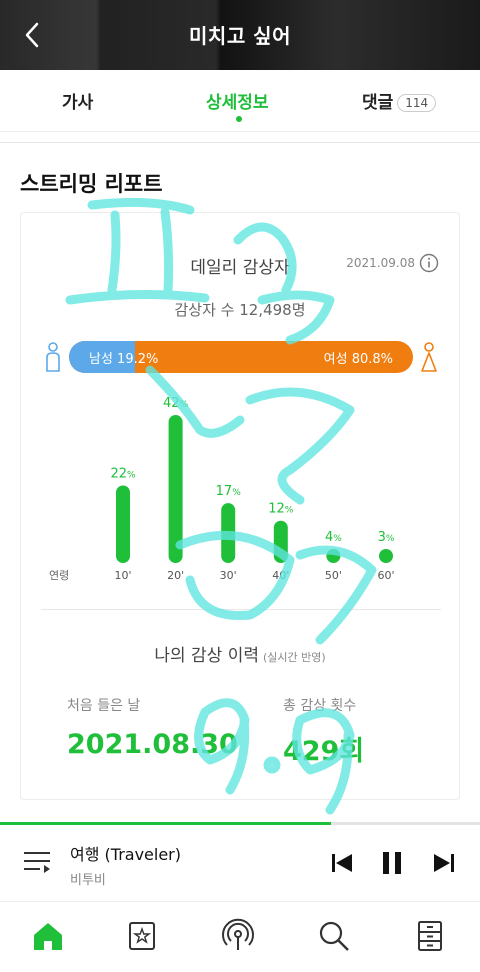  What do you see at coordinates (429, 263) in the screenshot?
I see `info-icon` at bounding box center [429, 263].